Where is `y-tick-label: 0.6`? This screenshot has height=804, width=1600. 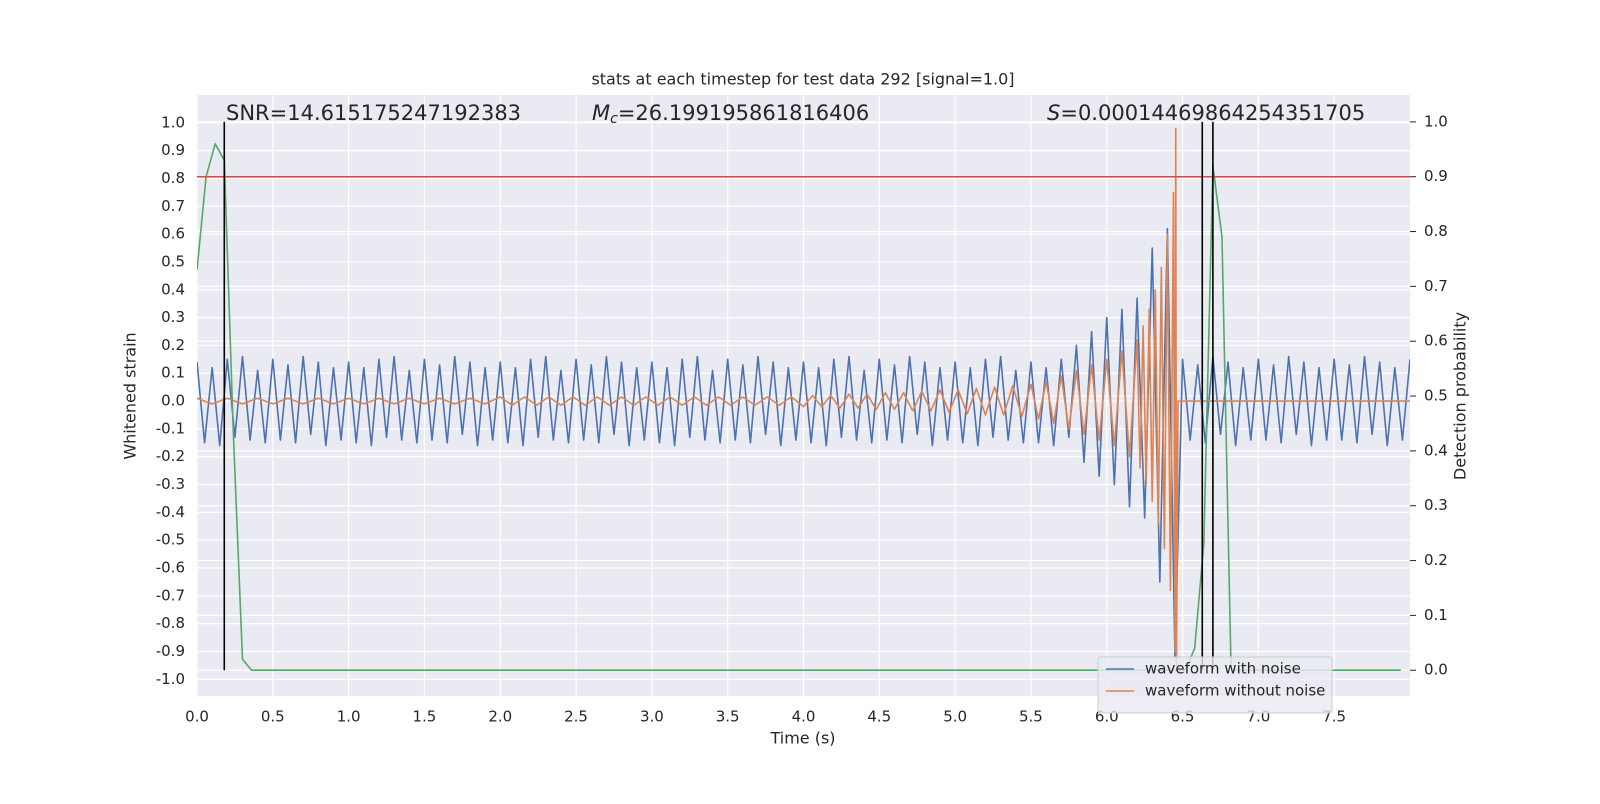 y-tick-label: 0.6 is located at coordinates (173, 234).